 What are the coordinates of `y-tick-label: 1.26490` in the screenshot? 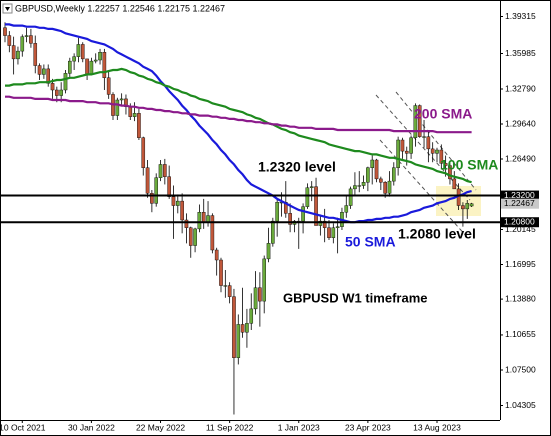 It's located at (520, 158).